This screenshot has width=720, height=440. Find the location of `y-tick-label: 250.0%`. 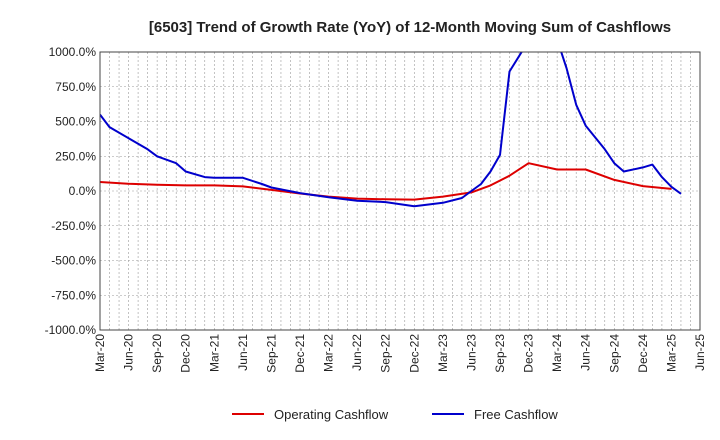

y-tick-label: 250.0% is located at coordinates (75, 156).